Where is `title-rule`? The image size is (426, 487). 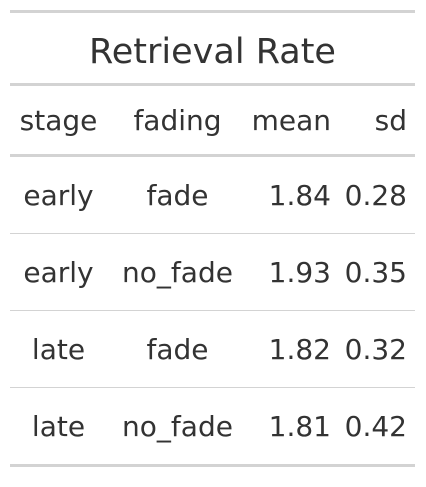 title-rule is located at coordinates (212, 84).